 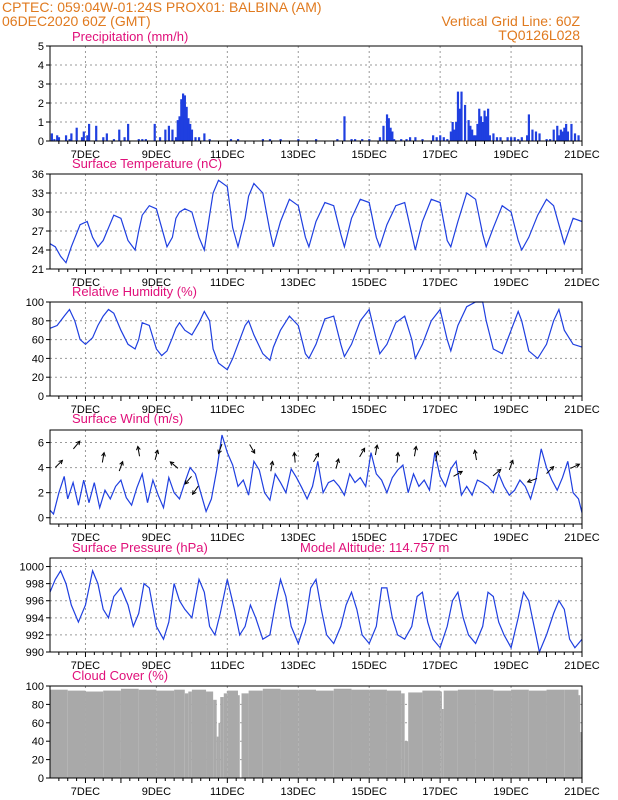 What do you see at coordinates (156, 155) in the screenshot?
I see `x-tick-label: 9DEC` at bounding box center [156, 155].